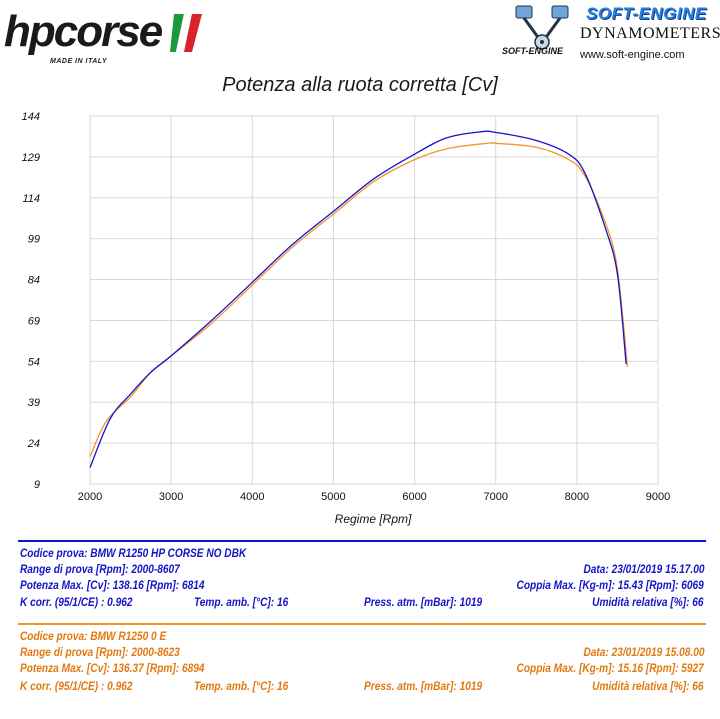 The height and width of the screenshot is (719, 720). I want to click on y-tick-label: 144, so click(31, 117).